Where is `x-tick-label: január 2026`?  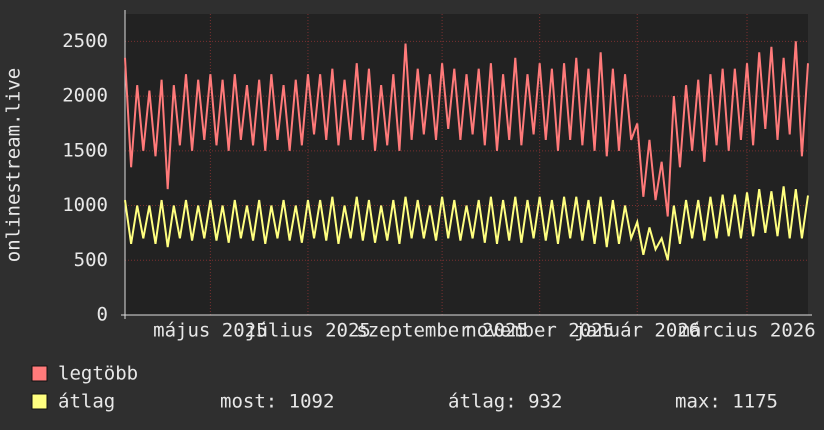 x-tick-label: január 2026 is located at coordinates (637, 331).